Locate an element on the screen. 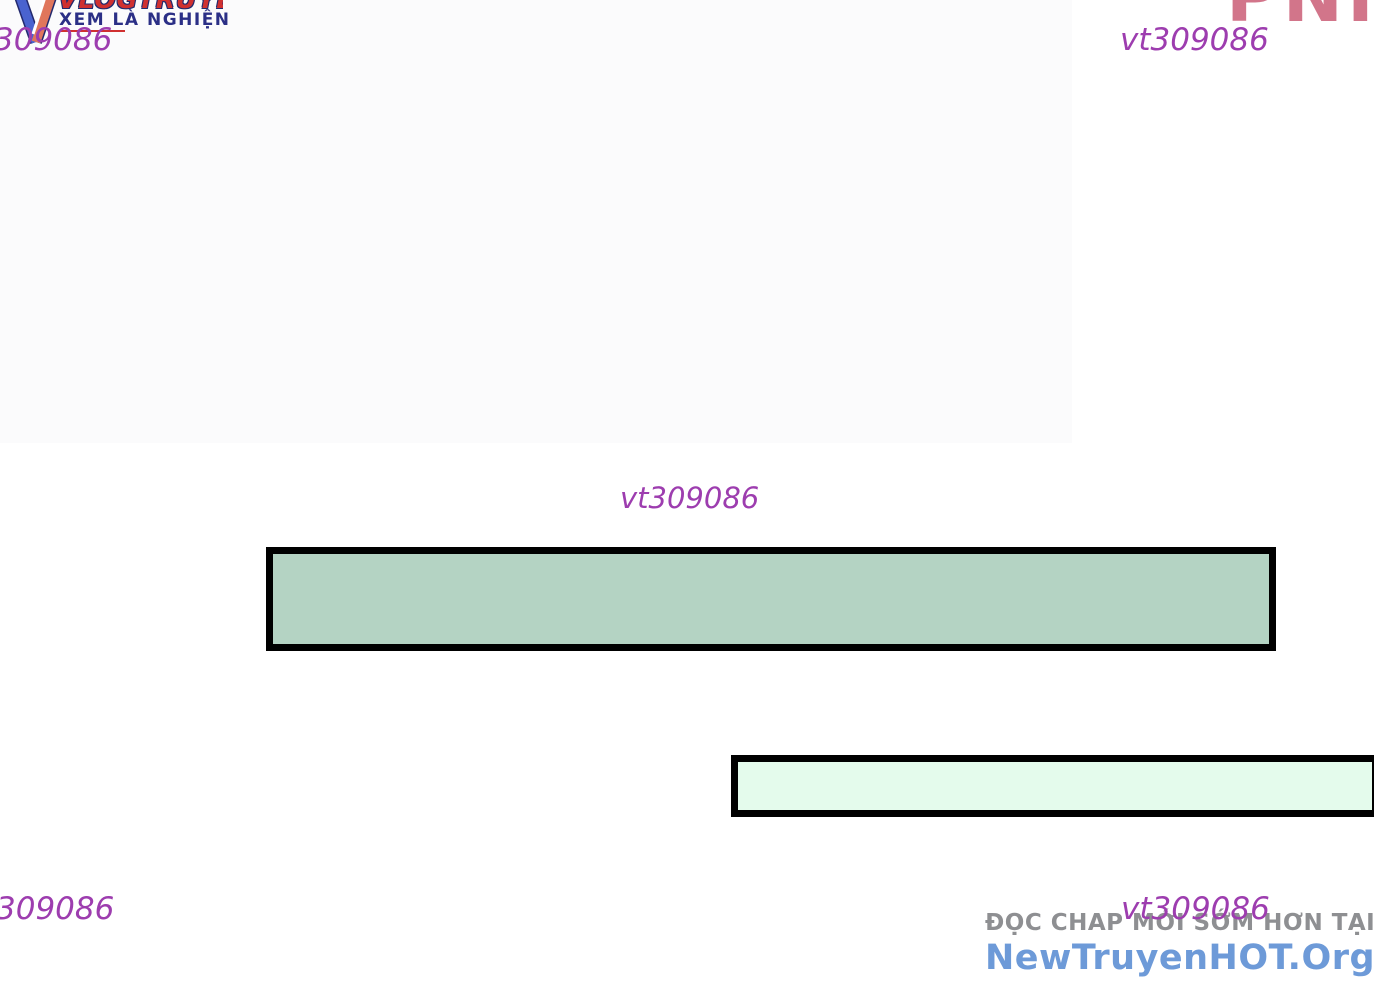 This screenshot has width=1378, height=1000. watermark-middle: vt309086 is located at coordinates (690, 498).